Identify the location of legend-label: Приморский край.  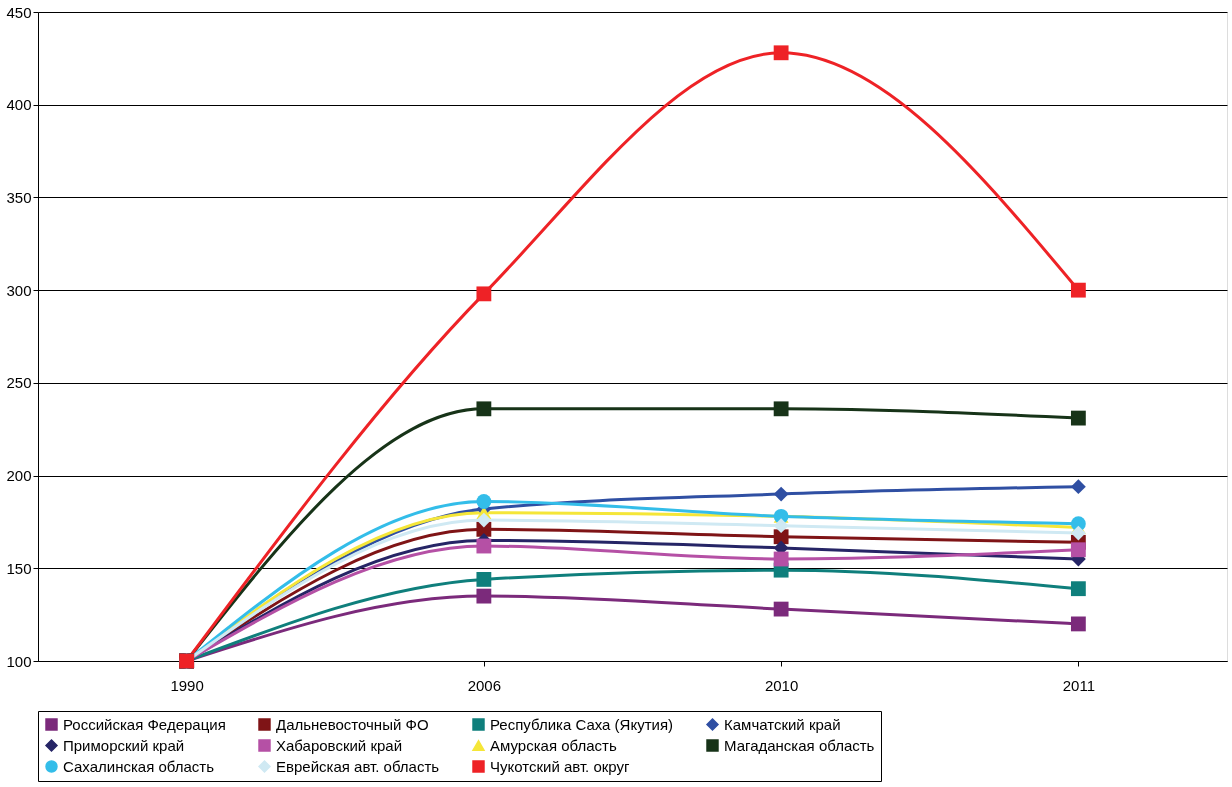
(124, 745).